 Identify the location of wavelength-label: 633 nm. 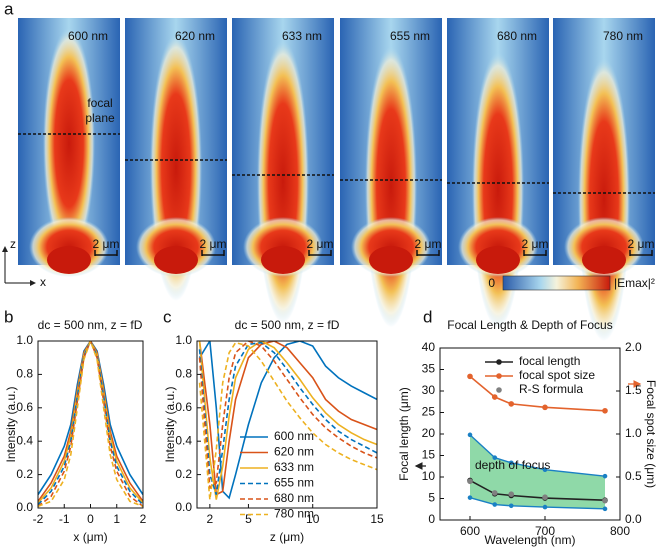
(302, 36).